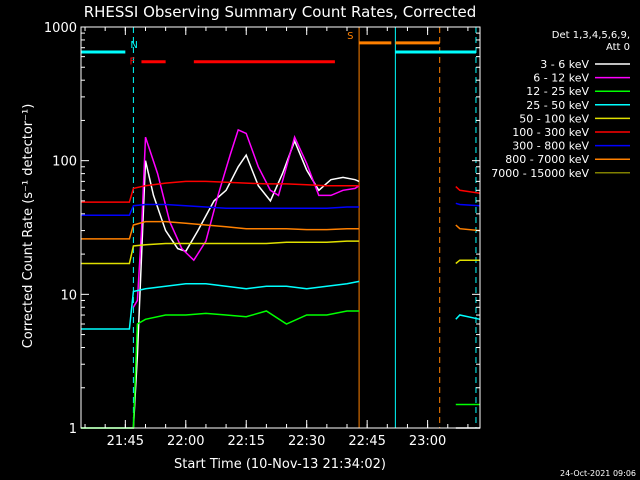 Image resolution: width=640 pixels, height=480 pixels. I want to click on flag-f-label: F, so click(132, 62).